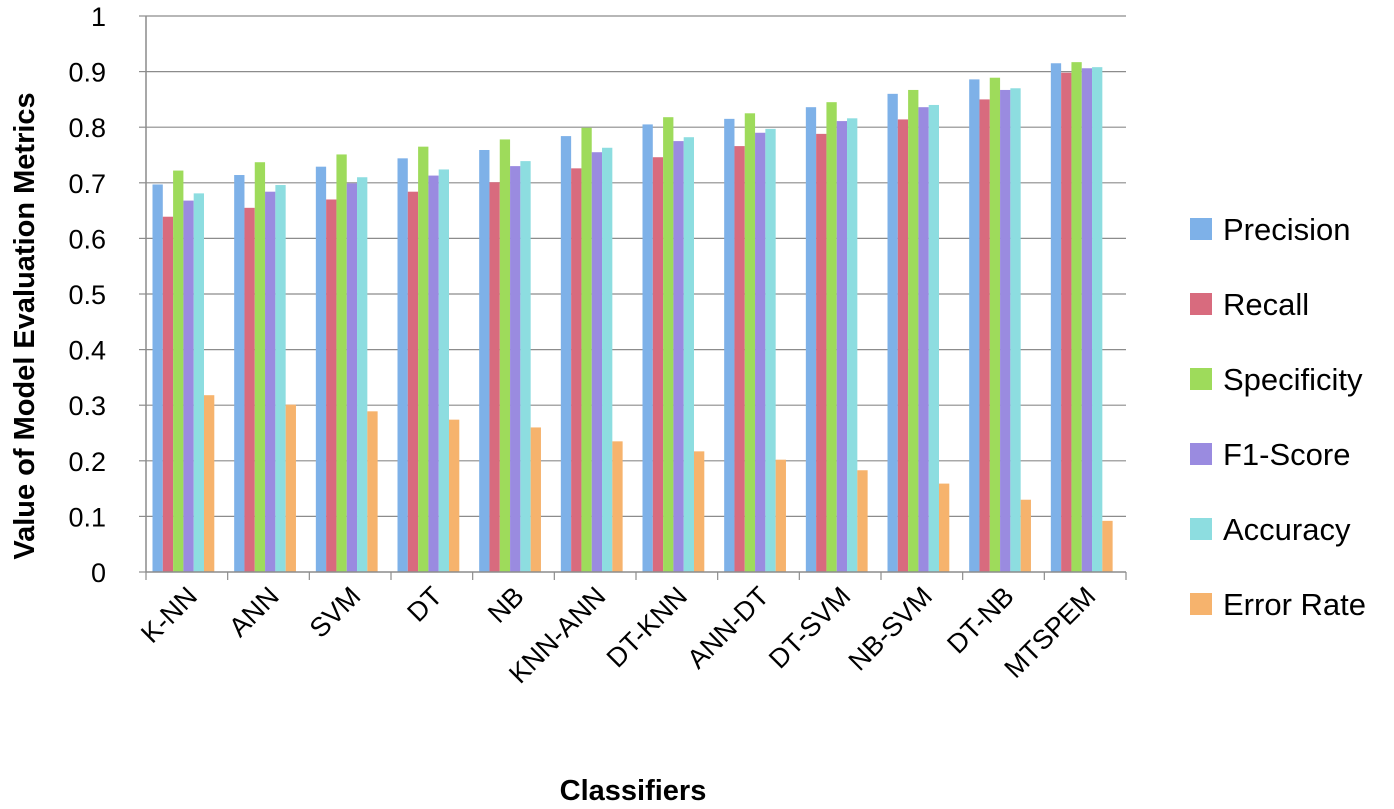 The width and height of the screenshot is (1394, 809). I want to click on bar-precision-nb-svm, so click(892, 332).